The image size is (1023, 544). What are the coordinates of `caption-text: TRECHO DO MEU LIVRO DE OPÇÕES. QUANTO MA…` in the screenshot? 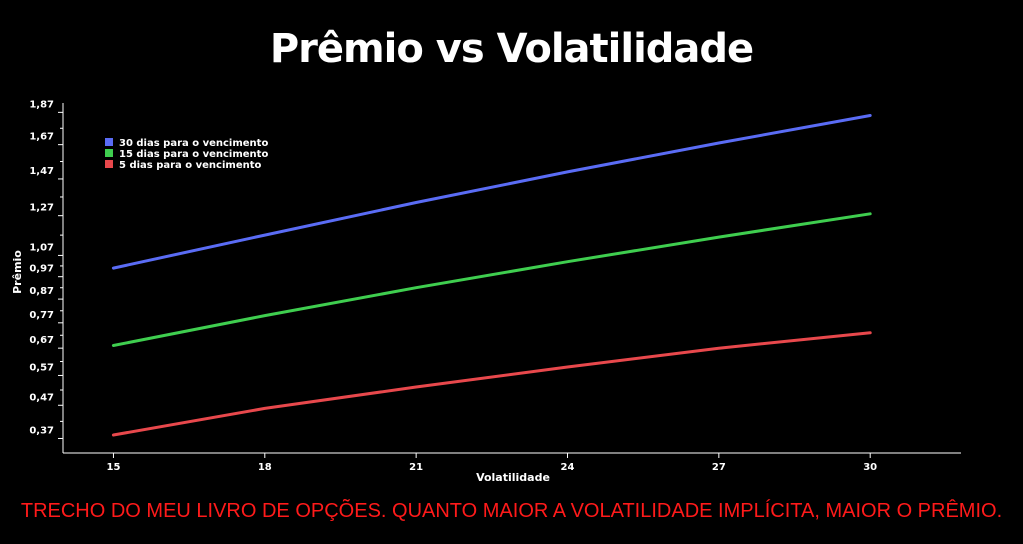 It's located at (511, 511).